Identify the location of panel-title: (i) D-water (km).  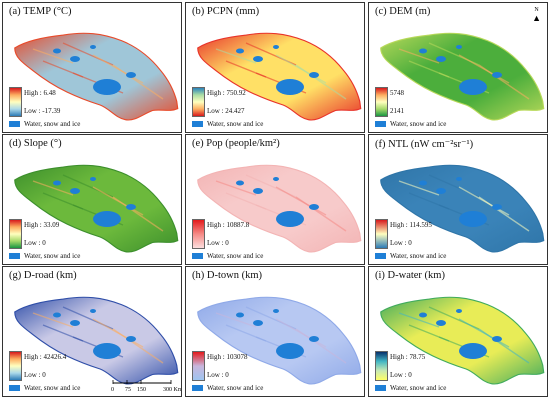
(410, 275).